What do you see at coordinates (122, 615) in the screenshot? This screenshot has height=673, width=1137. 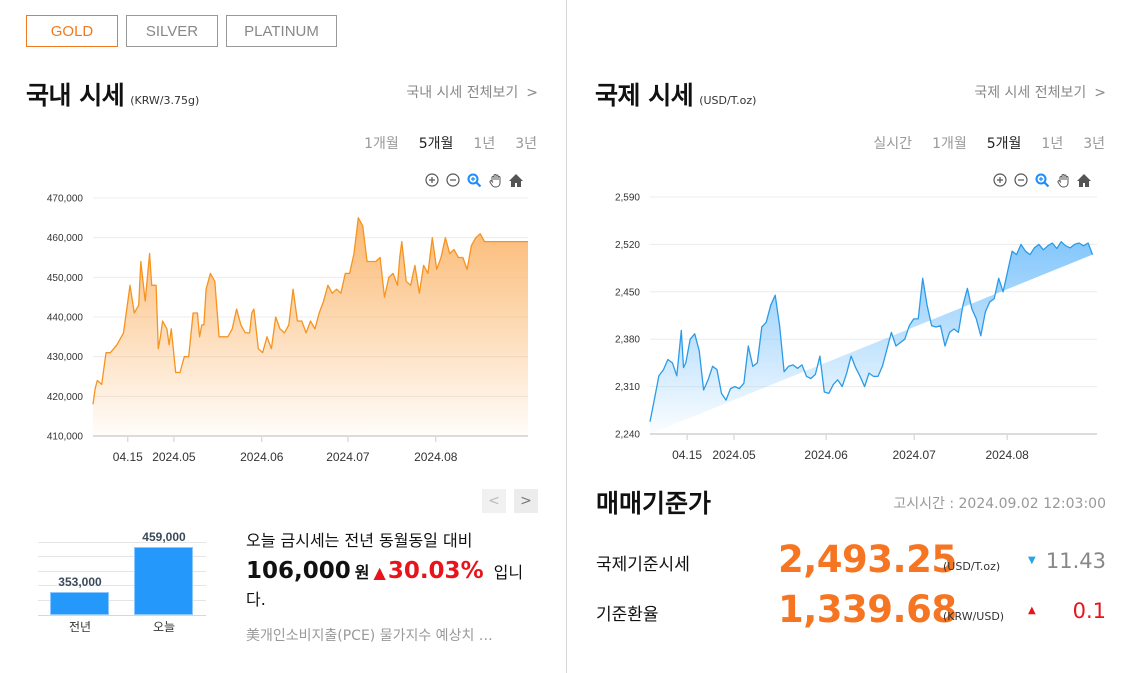 I see `axis-line` at bounding box center [122, 615].